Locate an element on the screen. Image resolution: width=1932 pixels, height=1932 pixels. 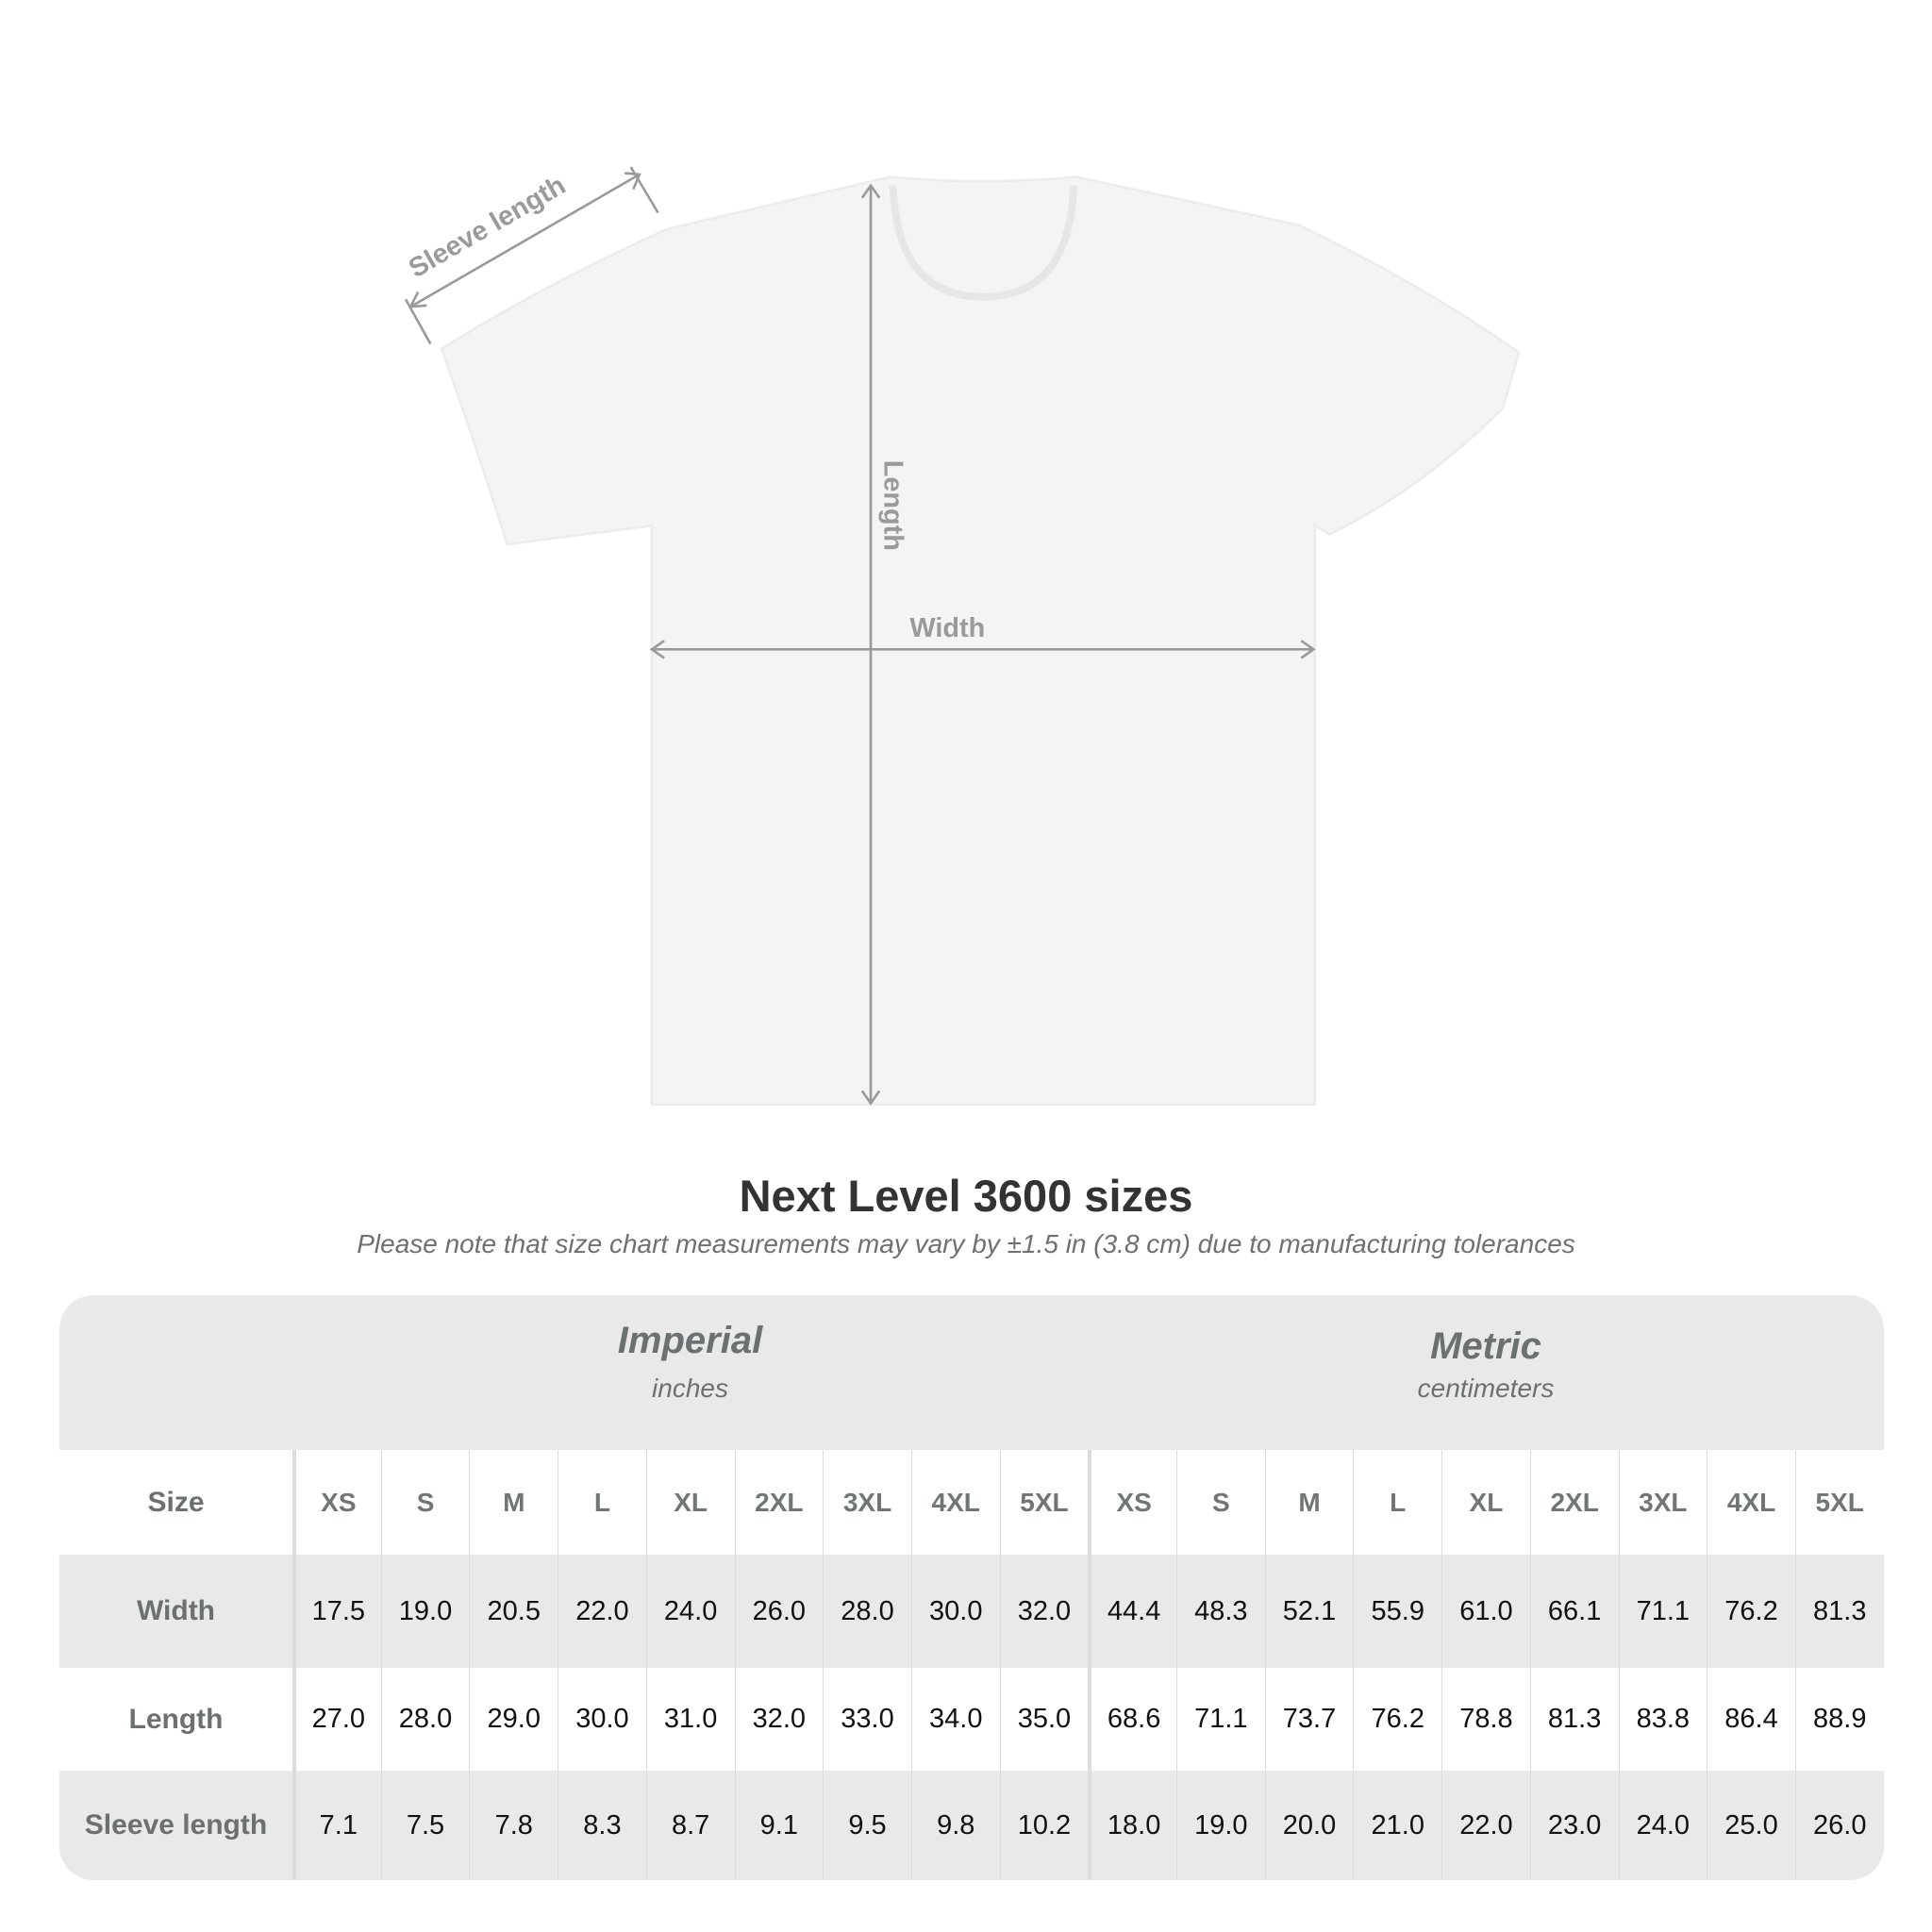
row-label: Sleeve length is located at coordinates (176, 1824).